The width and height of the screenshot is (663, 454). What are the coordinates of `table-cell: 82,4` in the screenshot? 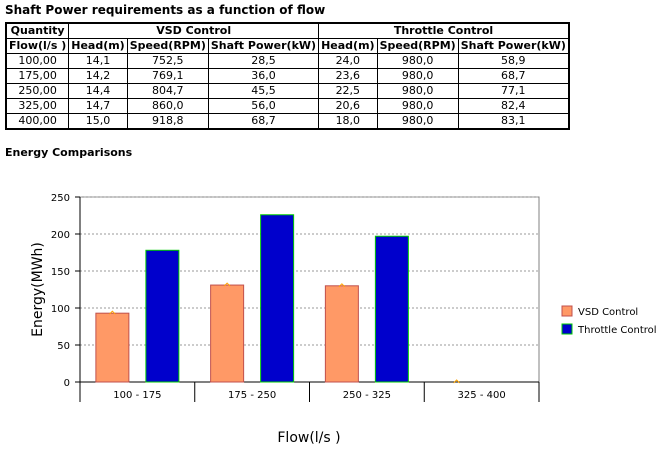 It's located at (513, 106).